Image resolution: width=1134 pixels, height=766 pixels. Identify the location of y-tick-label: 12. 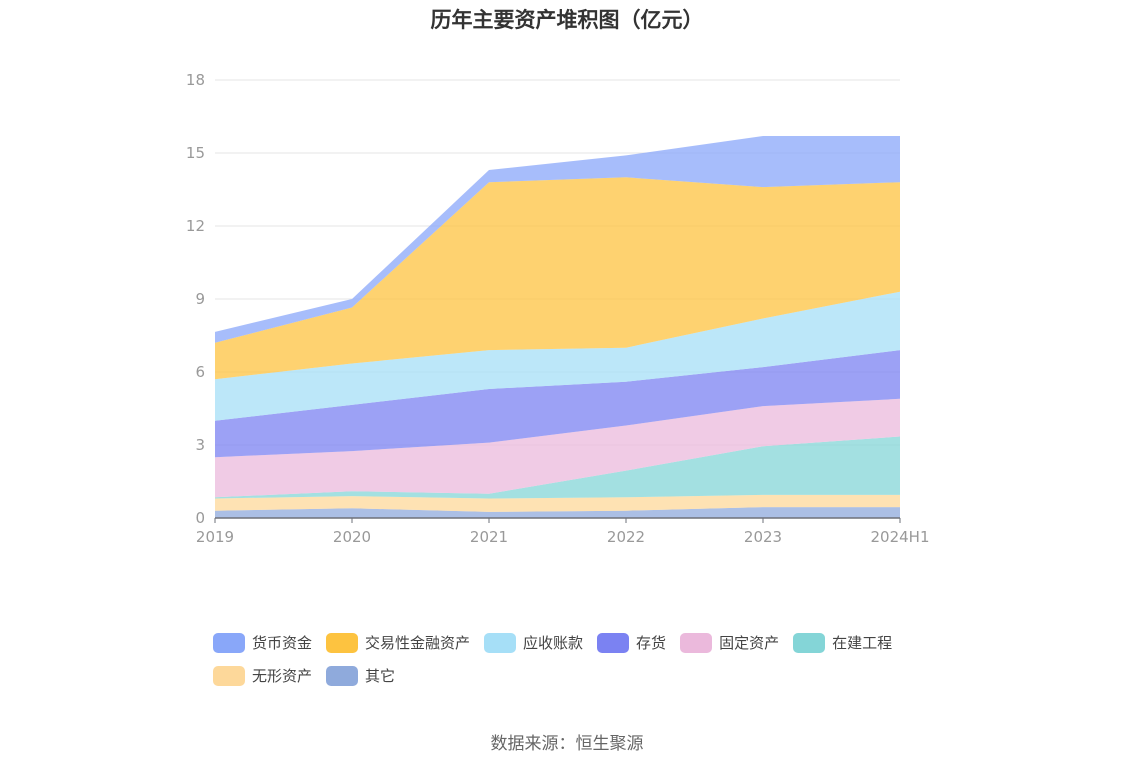
(195, 226).